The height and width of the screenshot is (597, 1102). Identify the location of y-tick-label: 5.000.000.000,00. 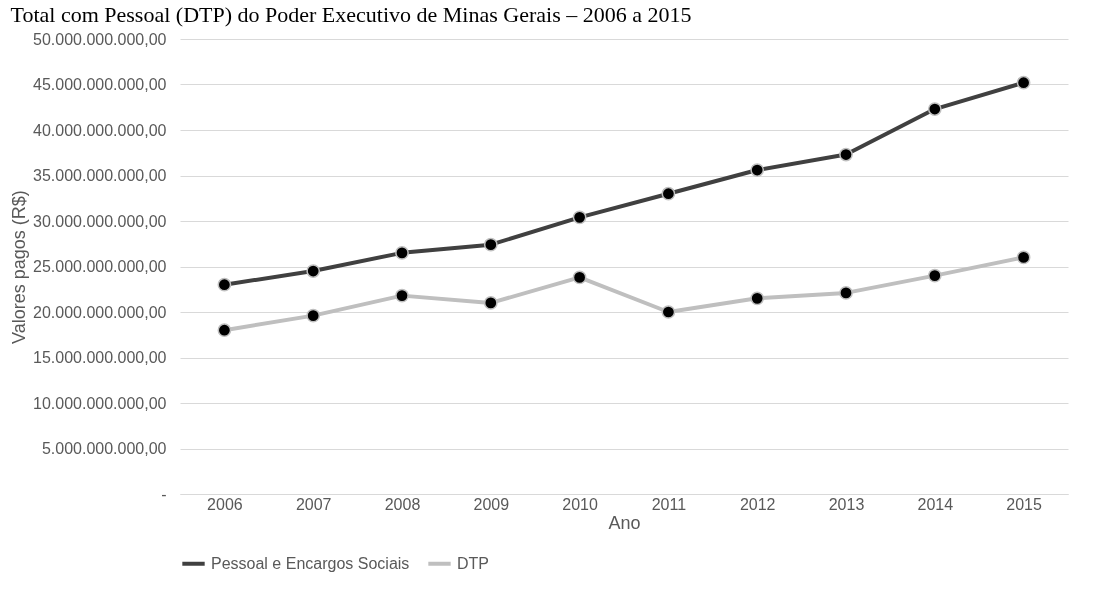
(104, 448).